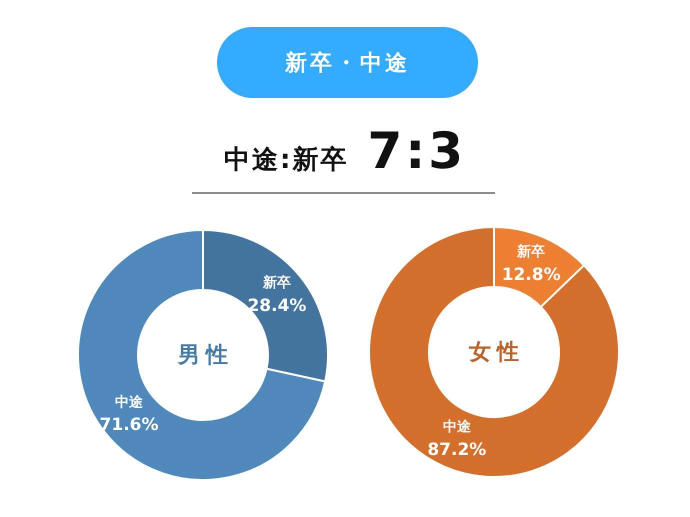 This screenshot has height=517, width=690. What do you see at coordinates (531, 275) in the screenshot?
I see `data-label: 12.8%` at bounding box center [531, 275].